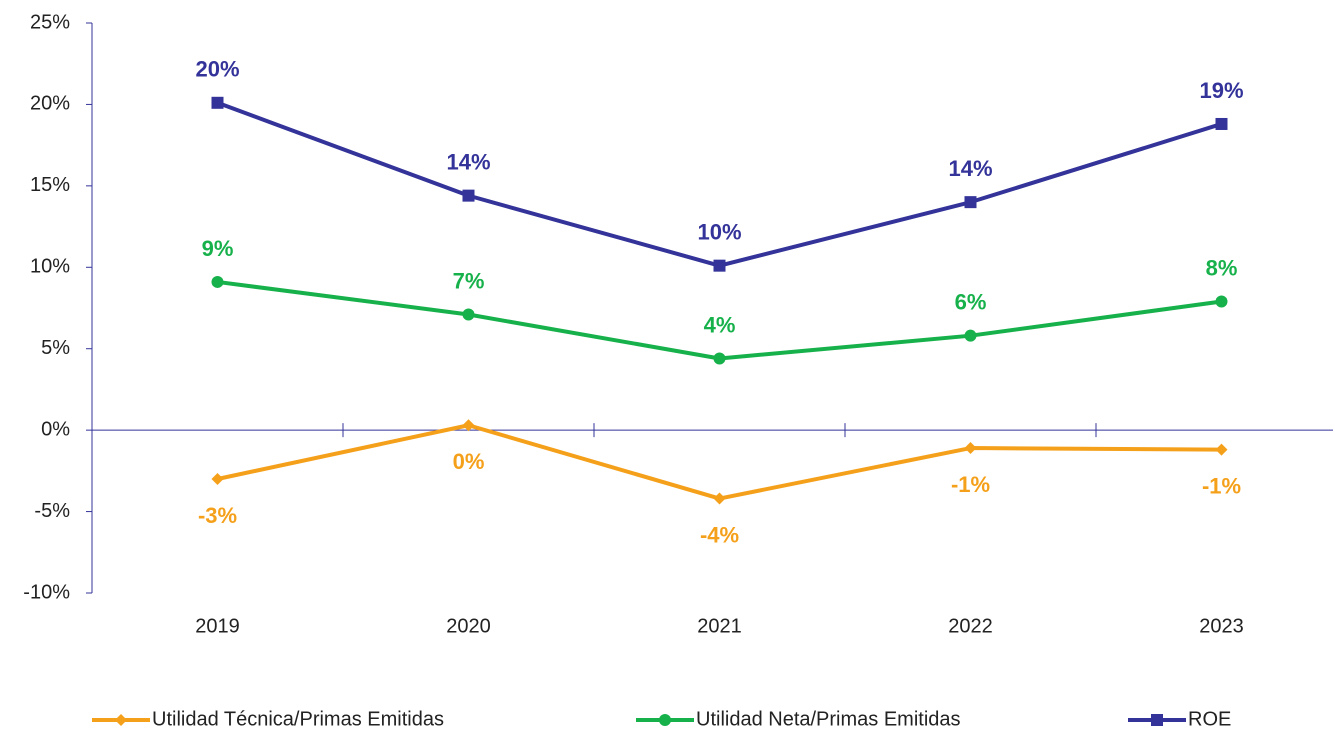 The image size is (1335, 734). I want to click on data-label: 20%, so click(217, 69).